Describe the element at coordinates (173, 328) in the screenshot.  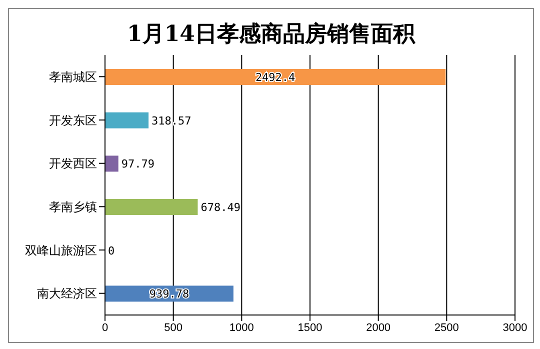
I see `x-tick-label: 500` at that location.